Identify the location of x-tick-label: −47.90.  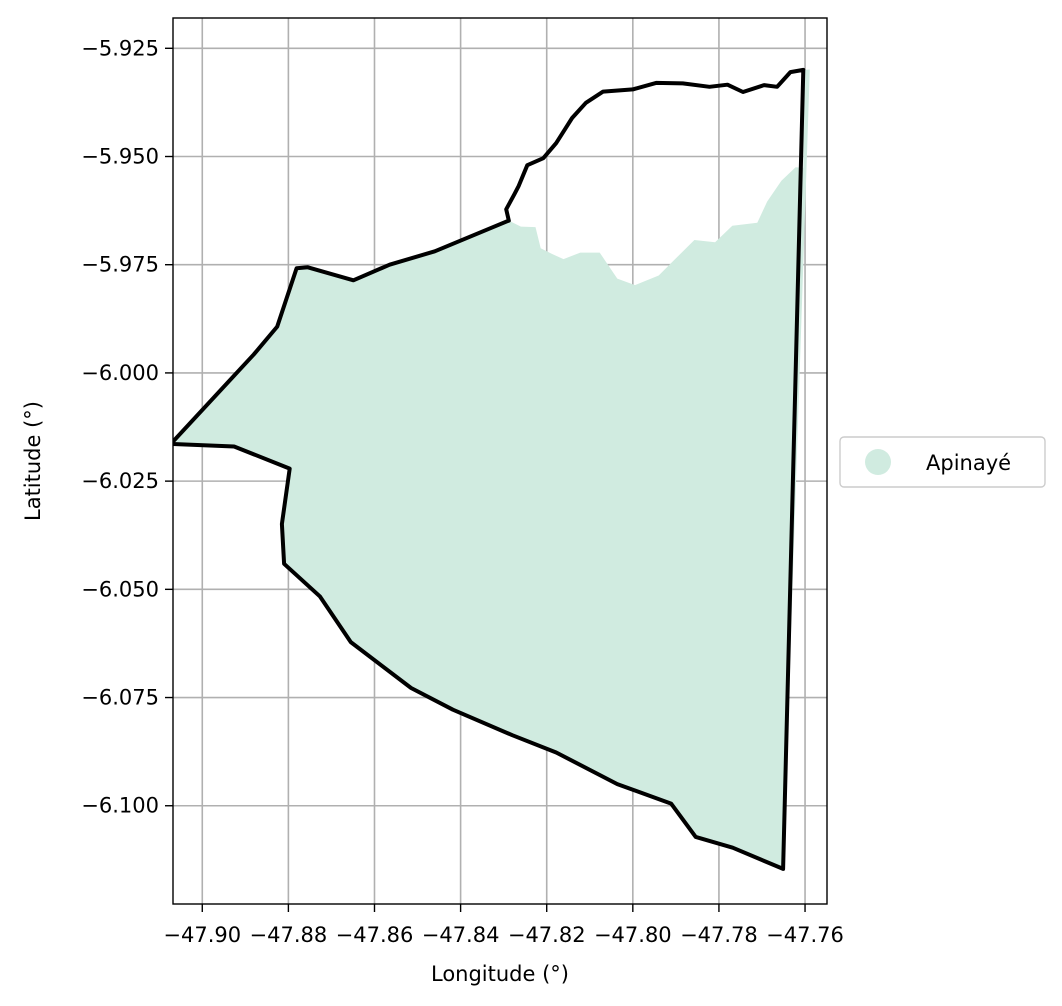
(202, 935).